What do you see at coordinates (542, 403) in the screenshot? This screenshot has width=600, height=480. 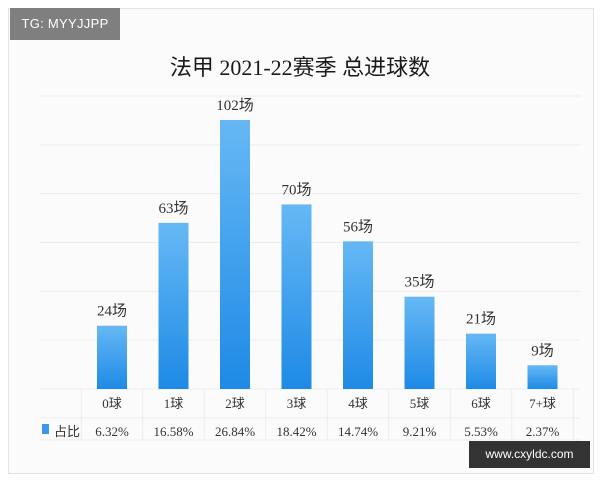 I see `category-label-7: 7+球` at bounding box center [542, 403].